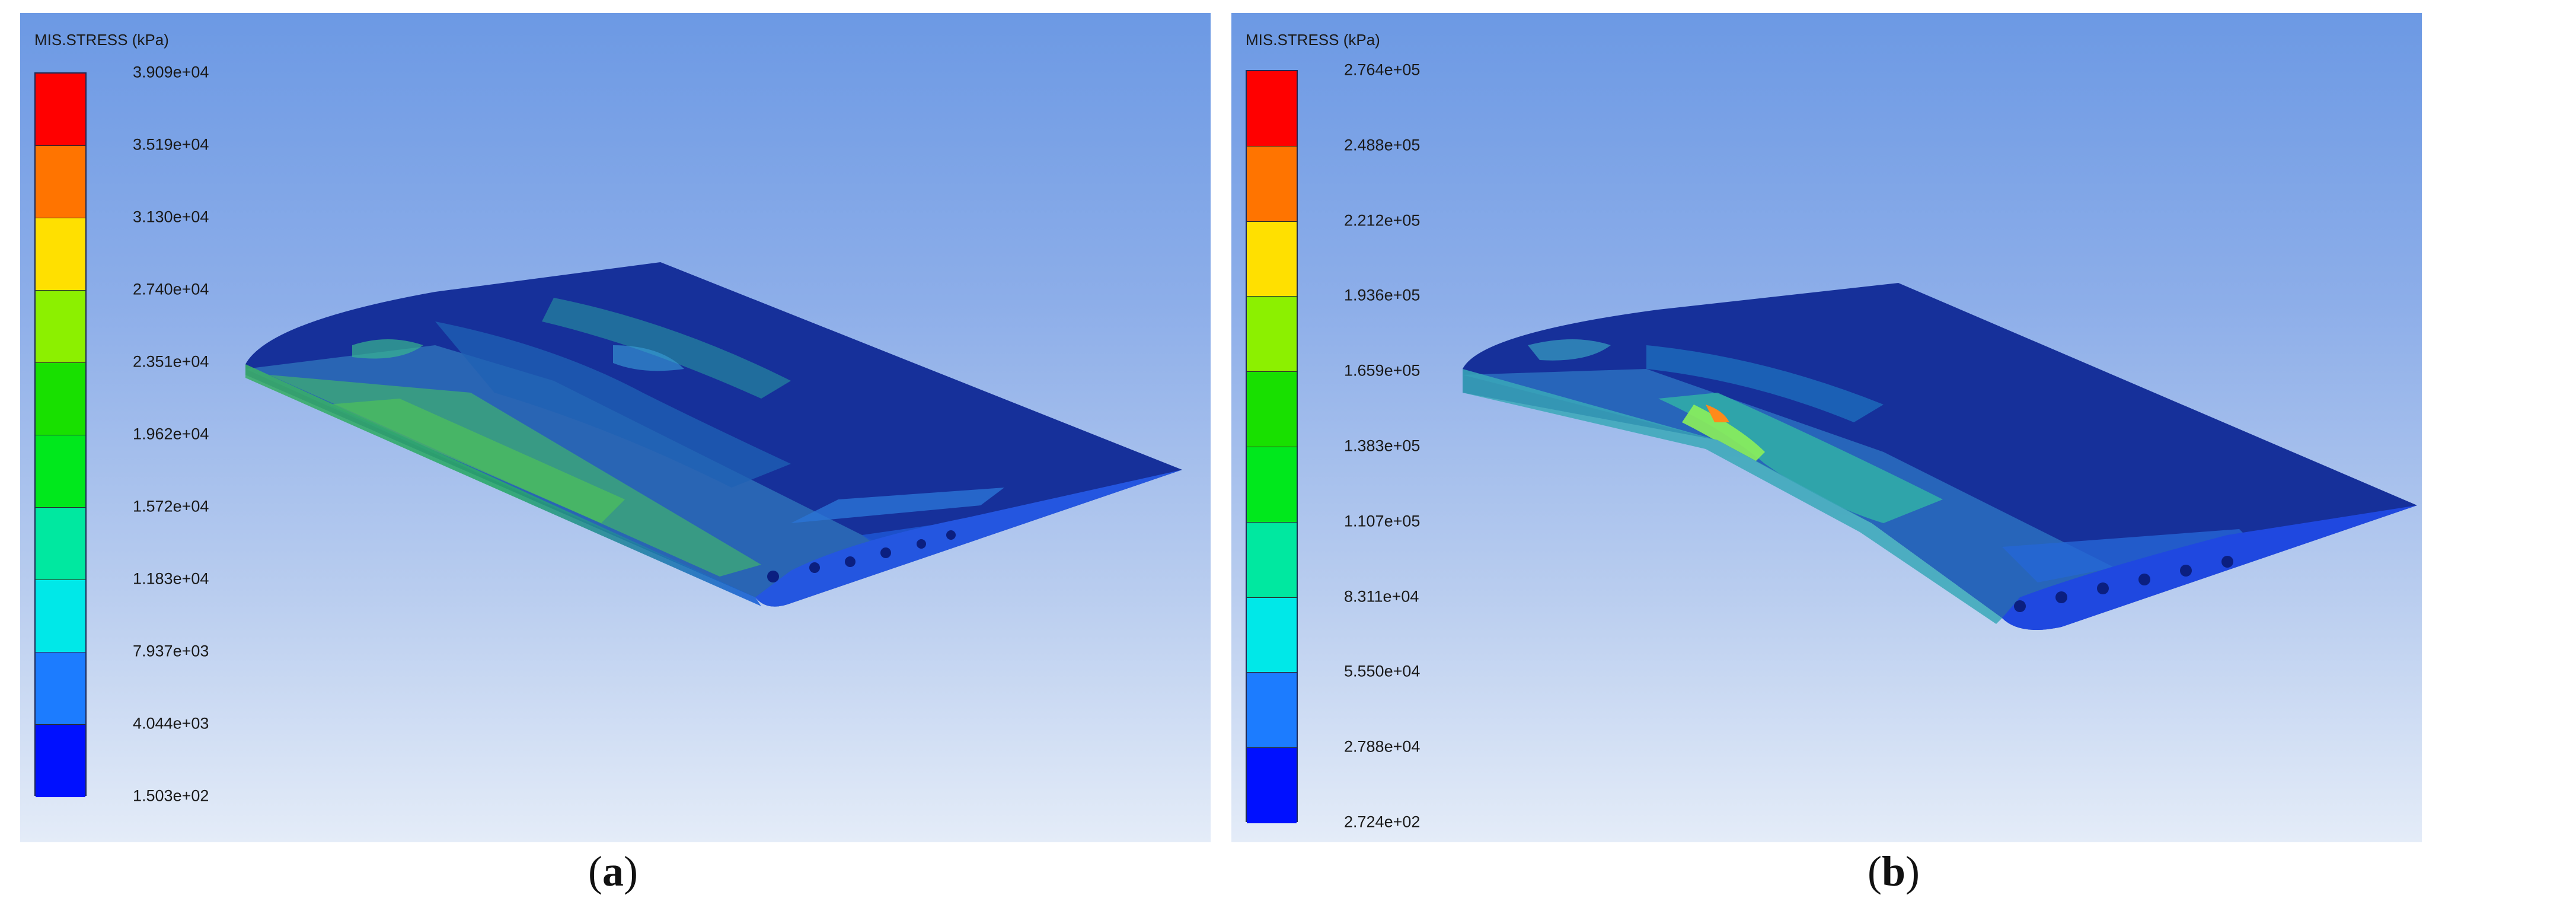 The width and height of the screenshot is (2576, 917). Describe the element at coordinates (1382, 145) in the screenshot. I see `legend-tick-label: 2.488e+05` at that location.